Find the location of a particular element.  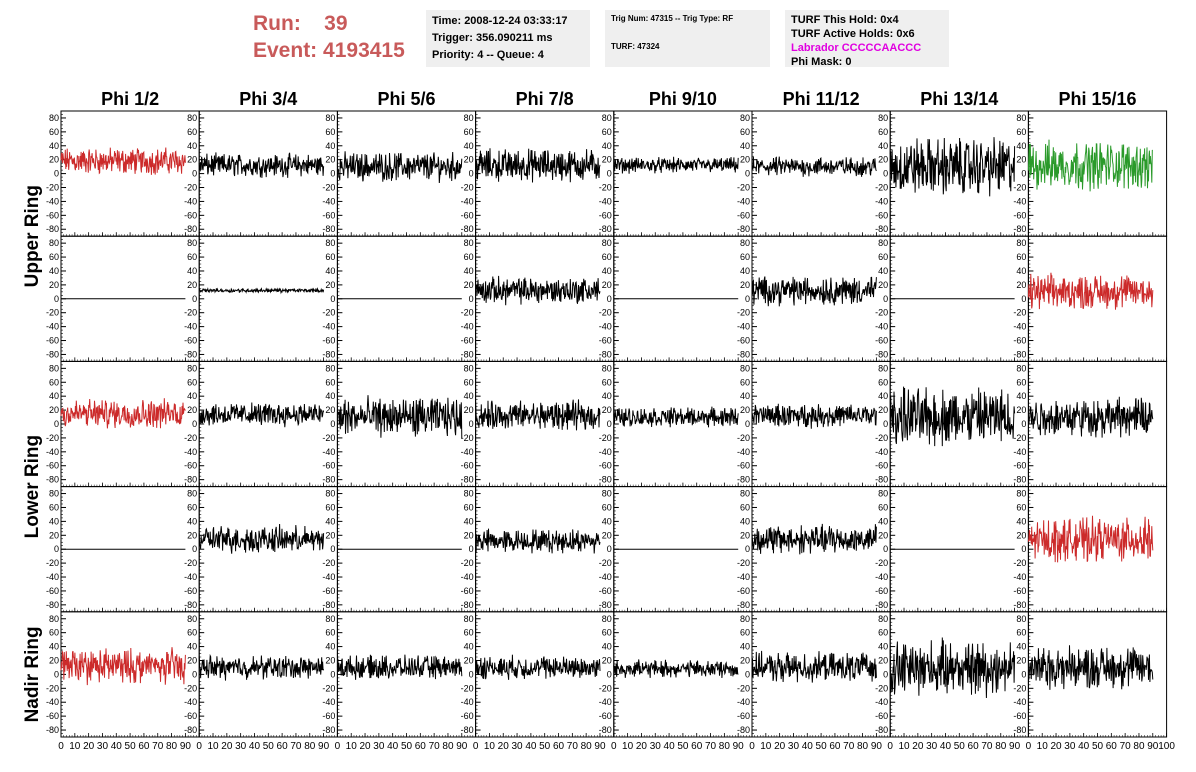

labrador-text: Labrador CCCCCAACCC is located at coordinates (856, 48).